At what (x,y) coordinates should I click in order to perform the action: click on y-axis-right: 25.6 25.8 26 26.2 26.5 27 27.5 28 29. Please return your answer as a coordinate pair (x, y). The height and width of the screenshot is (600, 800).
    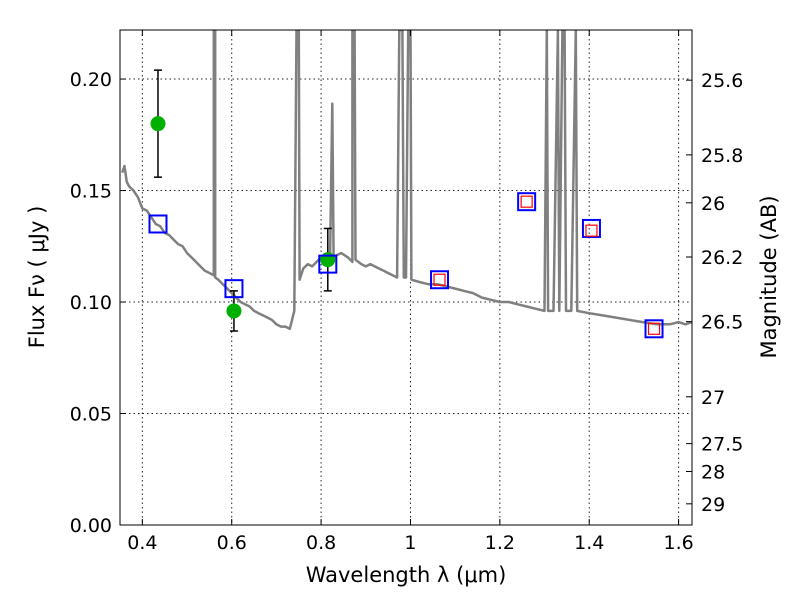
    Looking at the image, I should click on (714, 293).